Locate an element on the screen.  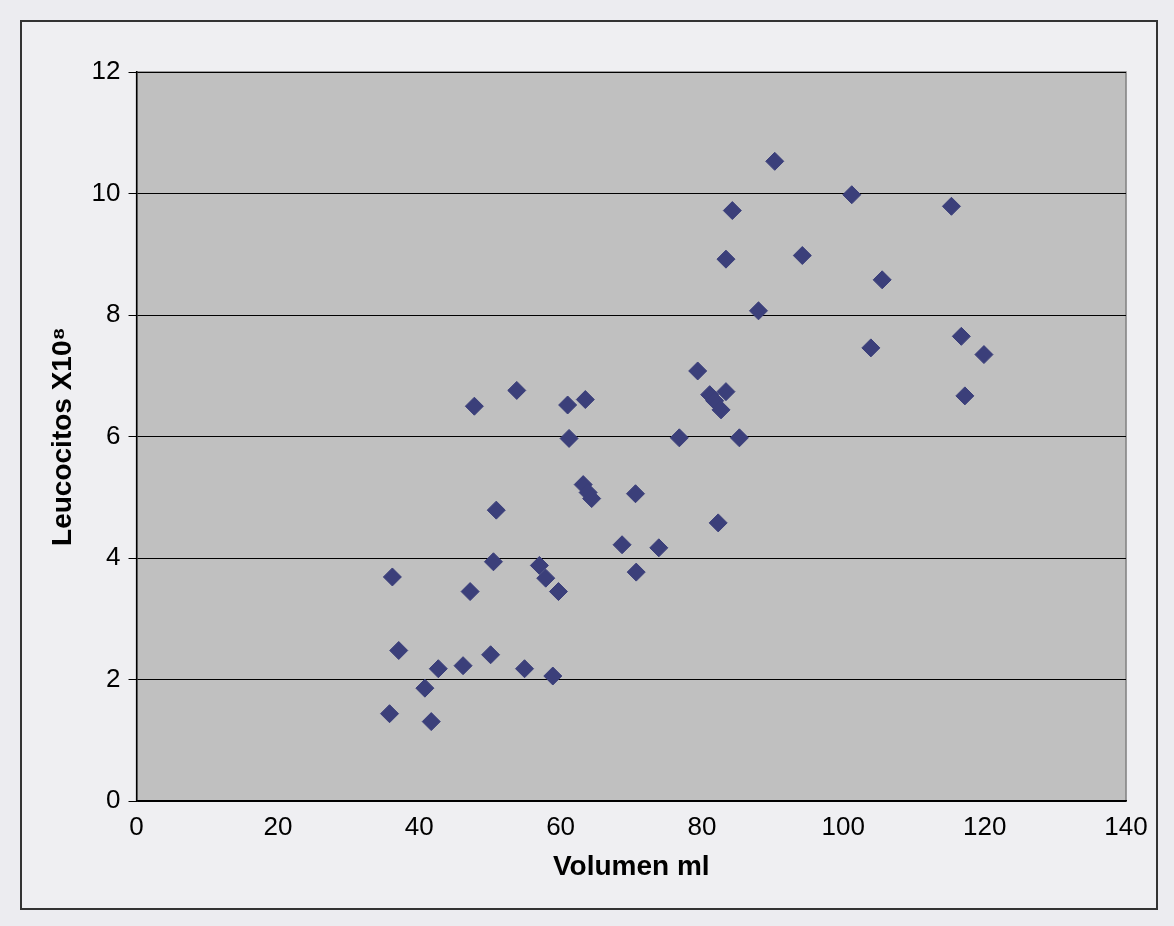
x-axis-title: Volumen ml is located at coordinates (631, 865).